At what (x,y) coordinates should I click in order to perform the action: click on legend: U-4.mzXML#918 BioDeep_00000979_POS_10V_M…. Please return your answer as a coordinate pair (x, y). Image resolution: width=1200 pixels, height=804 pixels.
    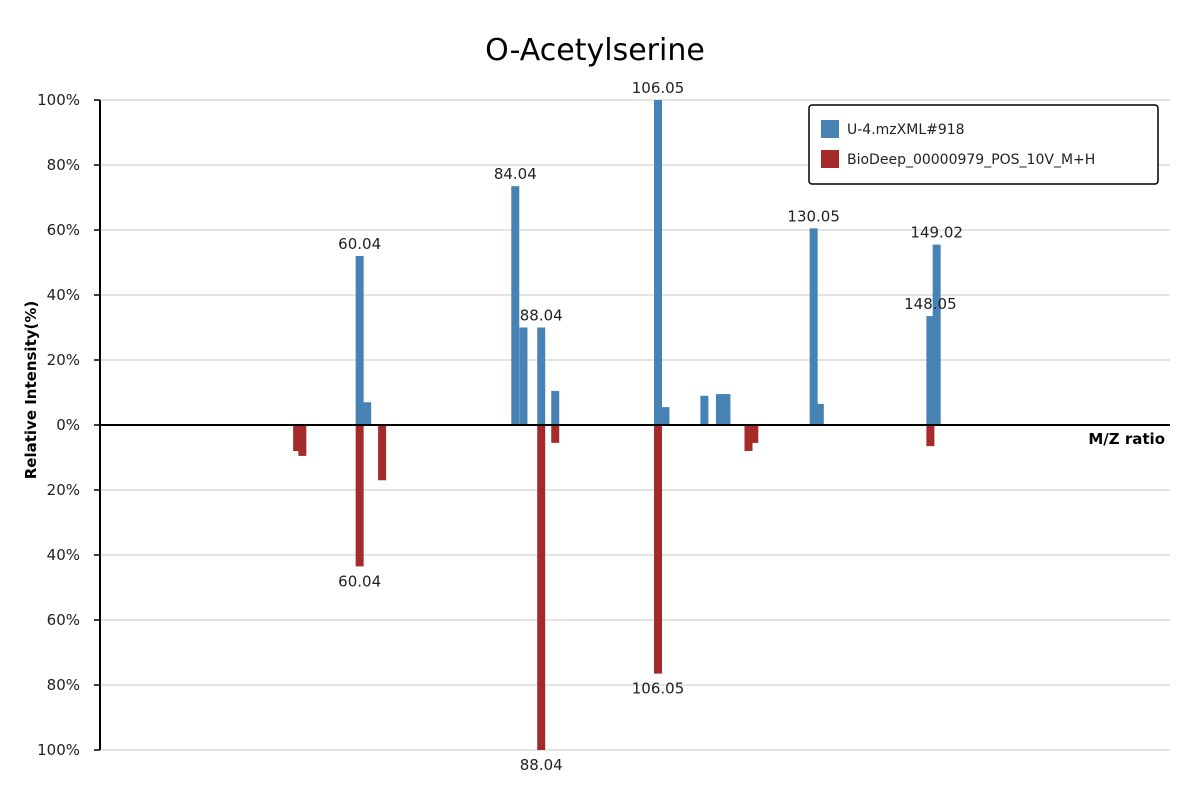
    Looking at the image, I should click on (983, 144).